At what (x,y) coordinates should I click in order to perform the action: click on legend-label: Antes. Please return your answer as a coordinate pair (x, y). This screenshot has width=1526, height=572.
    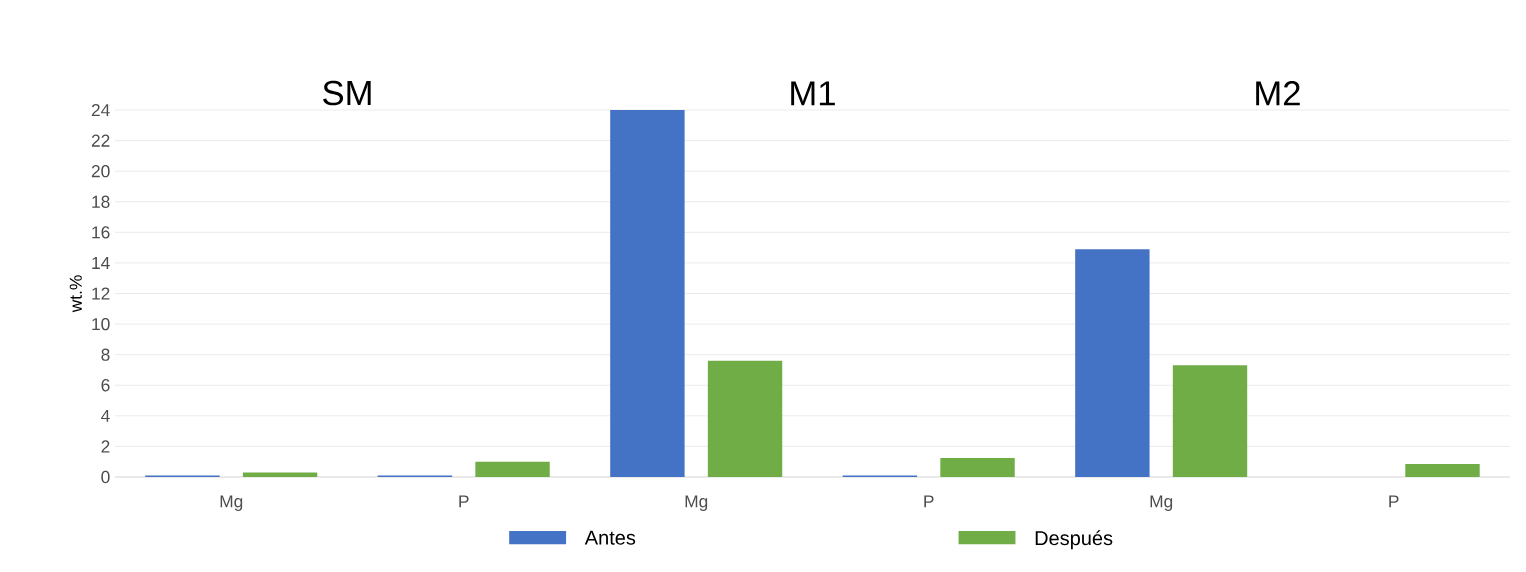
    Looking at the image, I should click on (610, 537).